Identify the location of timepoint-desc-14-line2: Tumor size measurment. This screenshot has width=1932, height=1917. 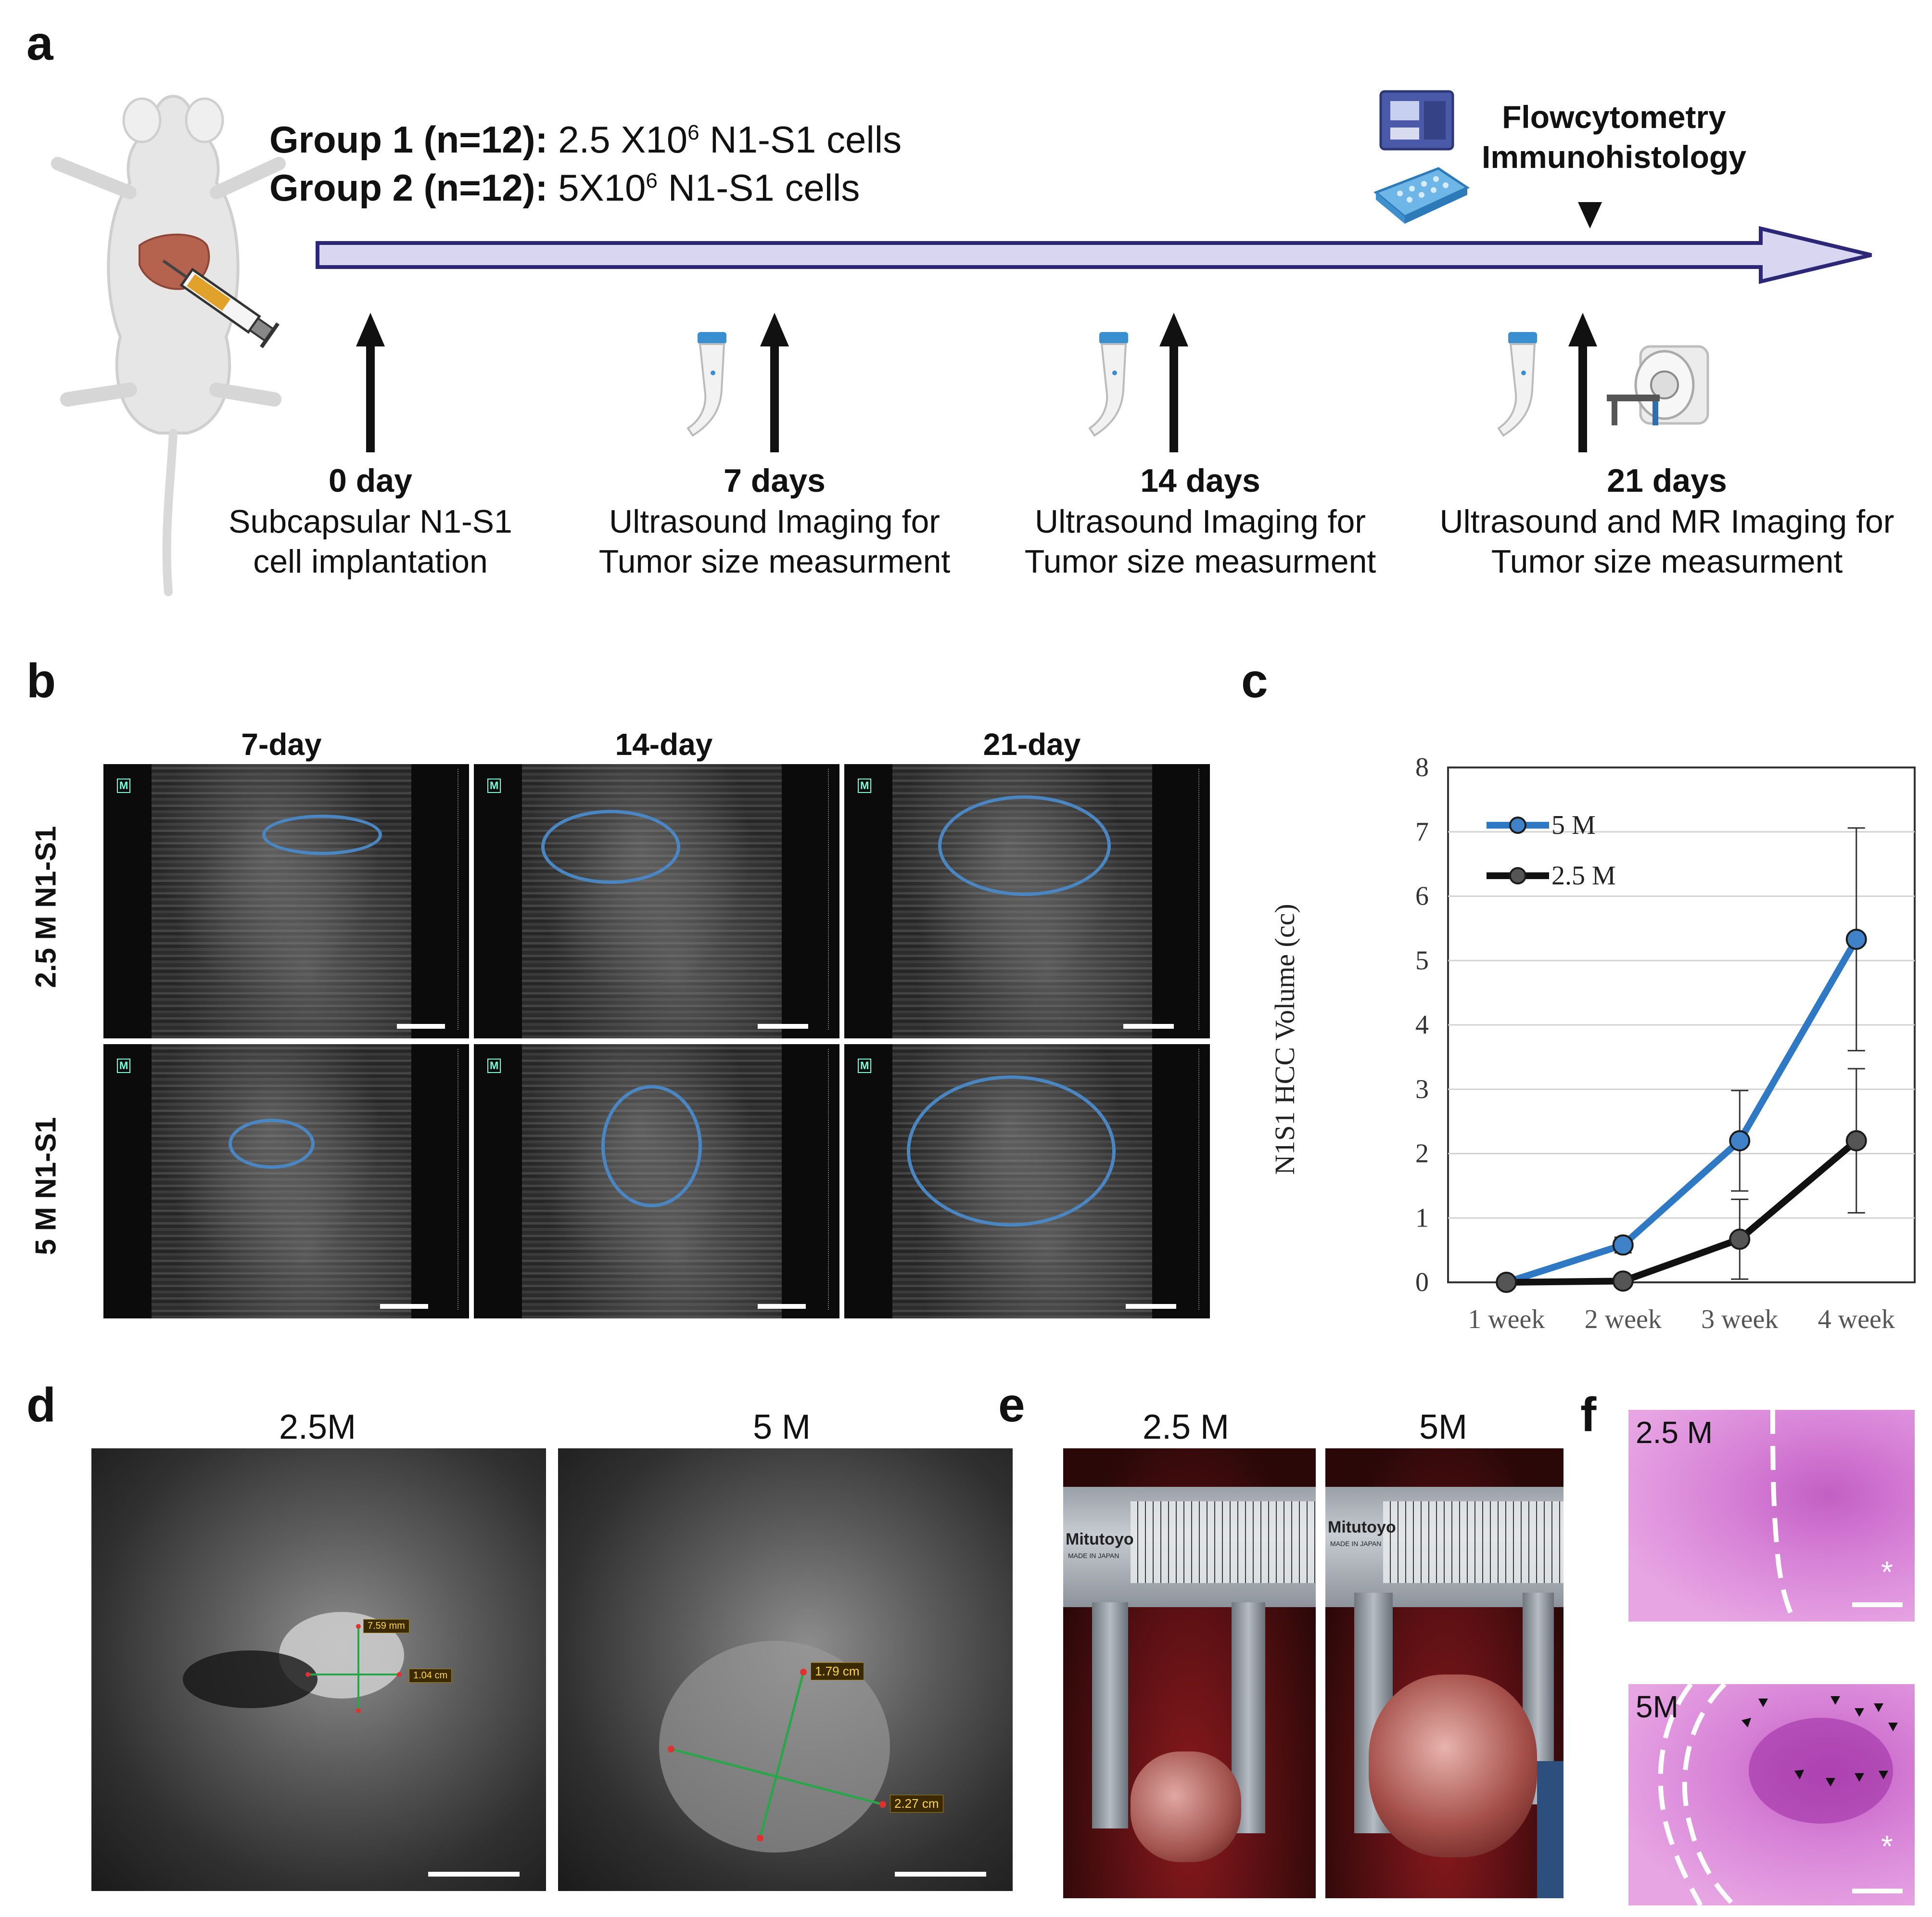
(1200, 561).